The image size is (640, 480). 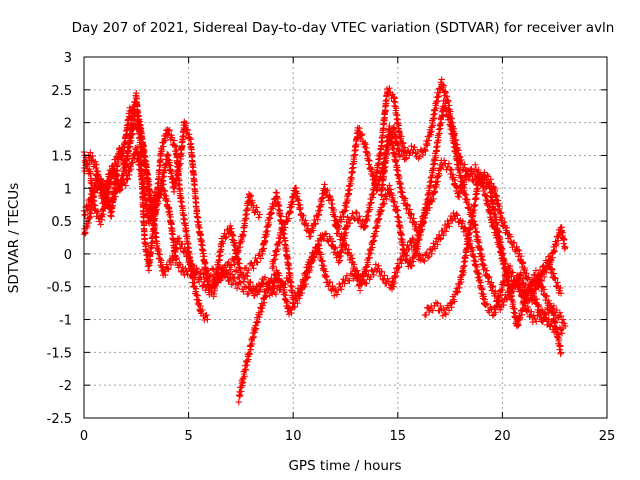 What do you see at coordinates (59, 353) in the screenshot?
I see `y-tick-label: -1.5` at bounding box center [59, 353].